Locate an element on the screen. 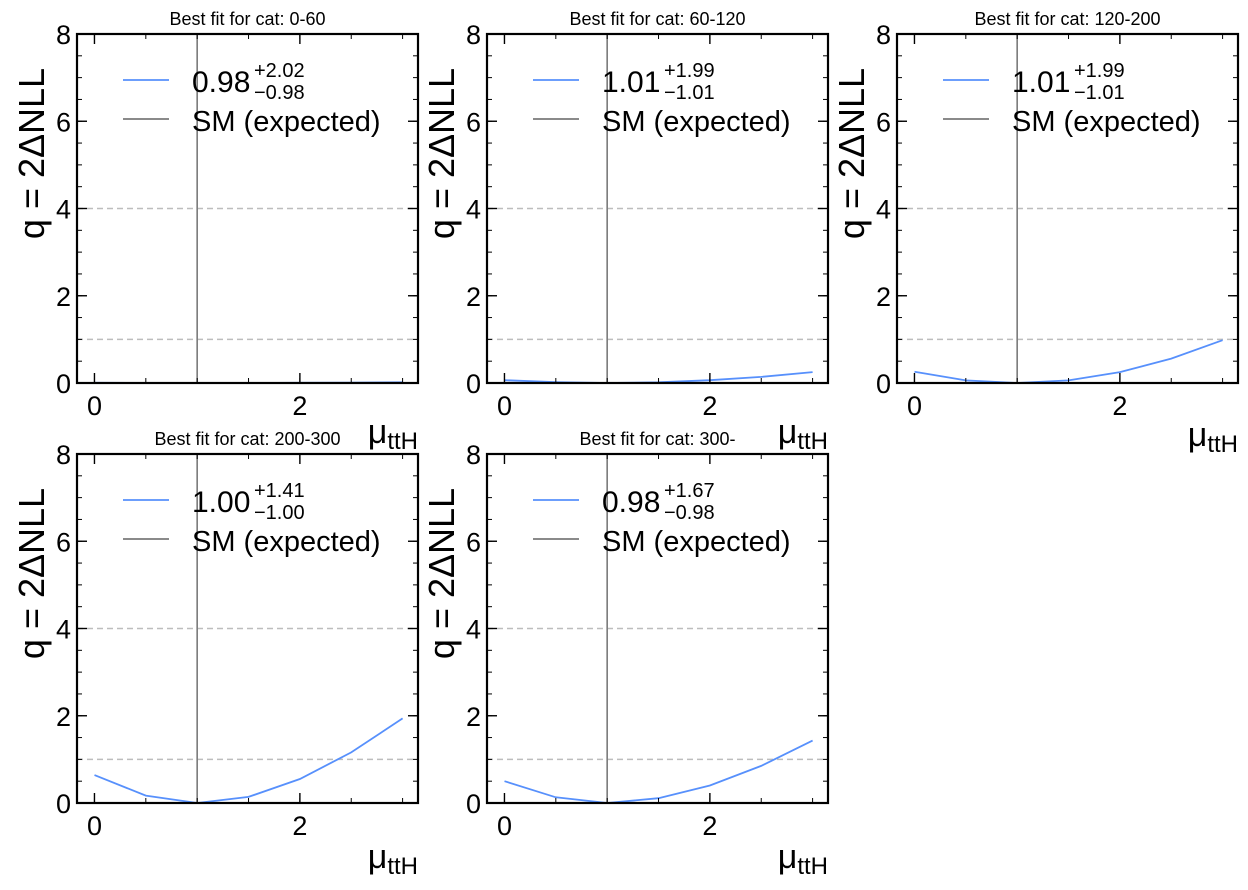 This screenshot has width=1248, height=890. legend-fit-up: +2.02 is located at coordinates (279, 71).